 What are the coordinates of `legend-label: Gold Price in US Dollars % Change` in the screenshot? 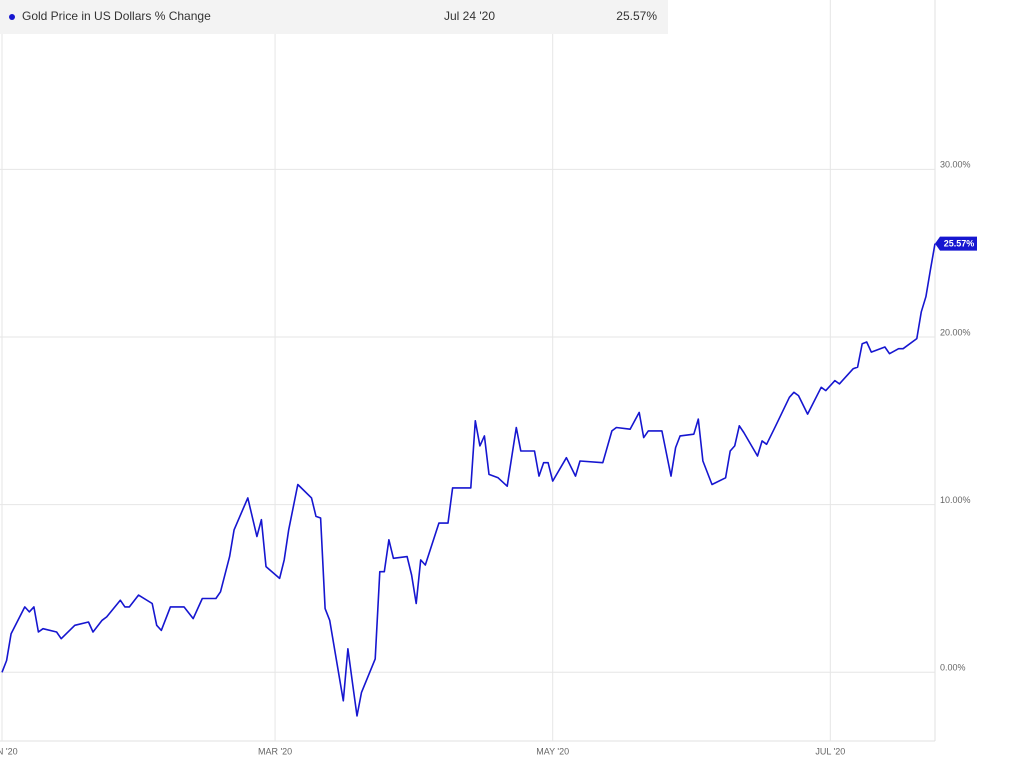 It's located at (116, 16).